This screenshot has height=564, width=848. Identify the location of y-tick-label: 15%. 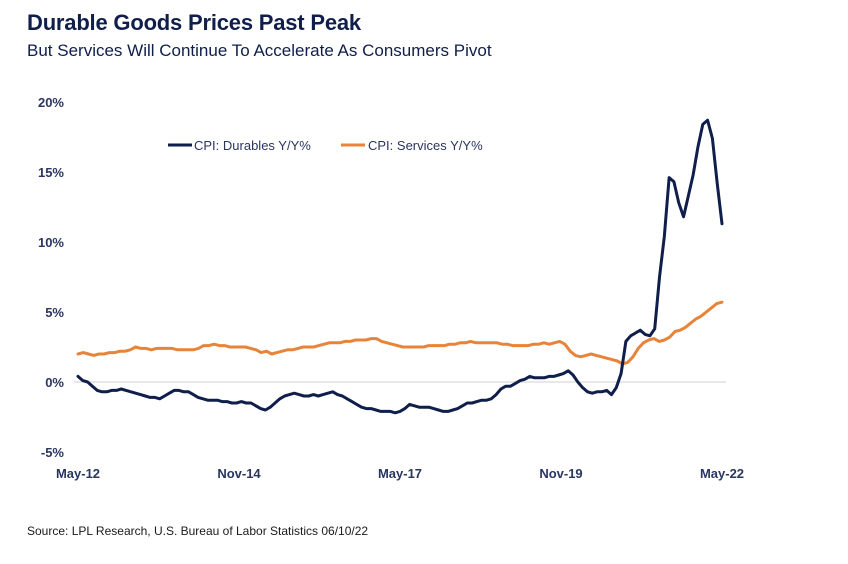
(51, 172).